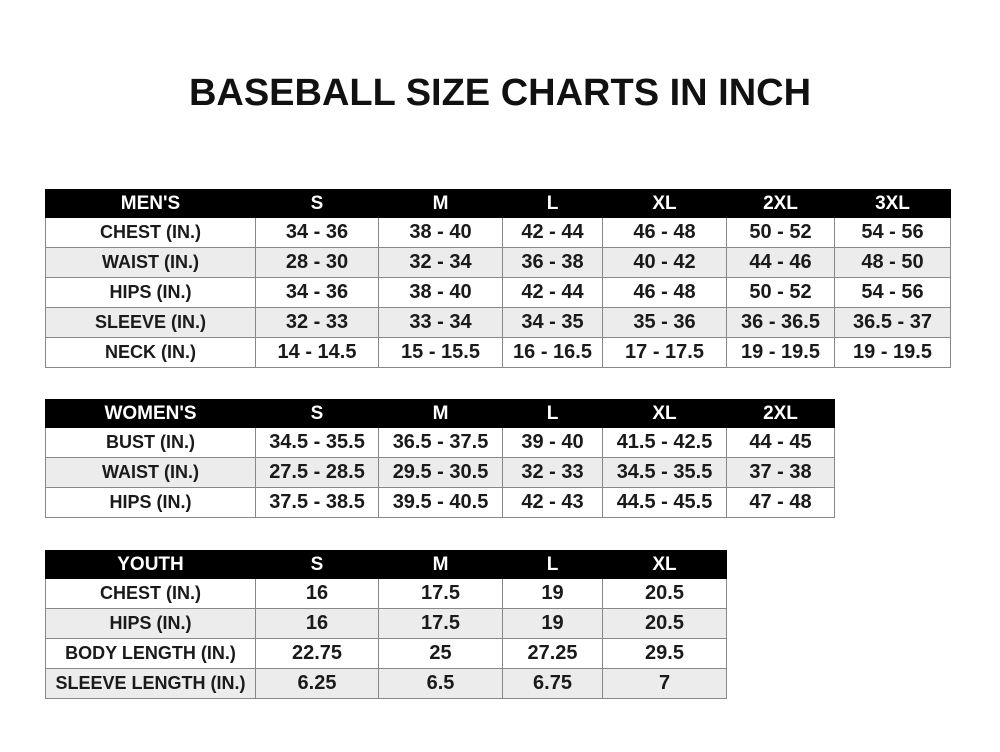  What do you see at coordinates (664, 352) in the screenshot?
I see `measurement-cell: 17 - 17.5` at bounding box center [664, 352].